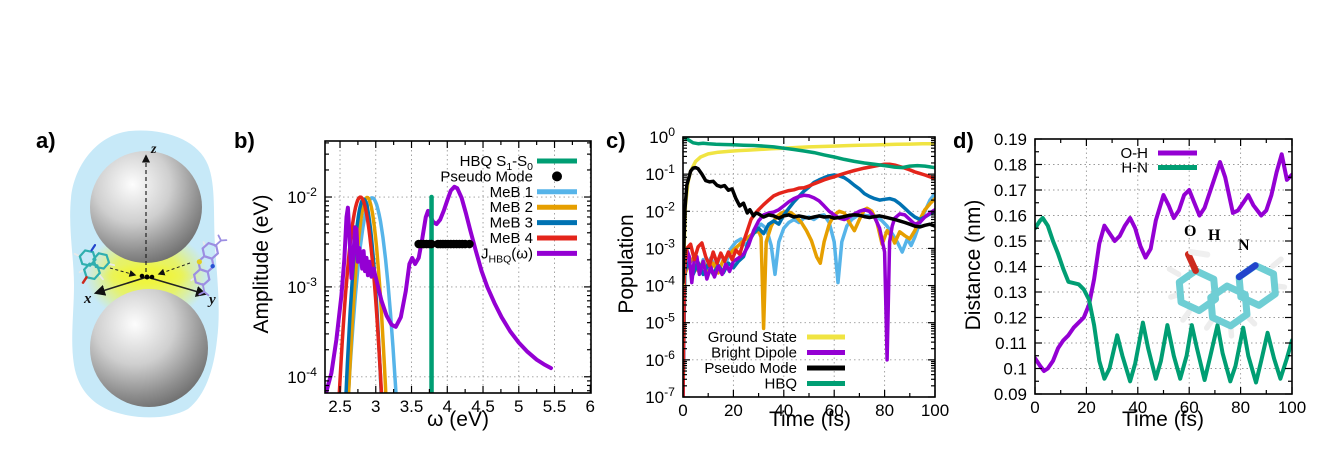 The image size is (1330, 467). Describe the element at coordinates (1010, 216) in the screenshot. I see `svg-text: 0.16` at that location.